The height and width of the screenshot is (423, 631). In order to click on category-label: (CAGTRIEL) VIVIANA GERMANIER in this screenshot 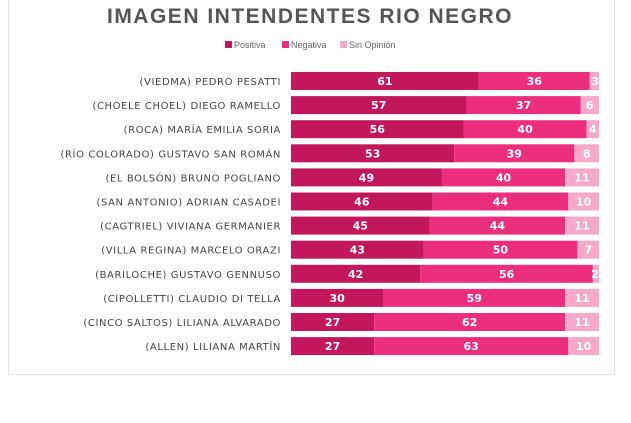, I will do `click(190, 227)`.